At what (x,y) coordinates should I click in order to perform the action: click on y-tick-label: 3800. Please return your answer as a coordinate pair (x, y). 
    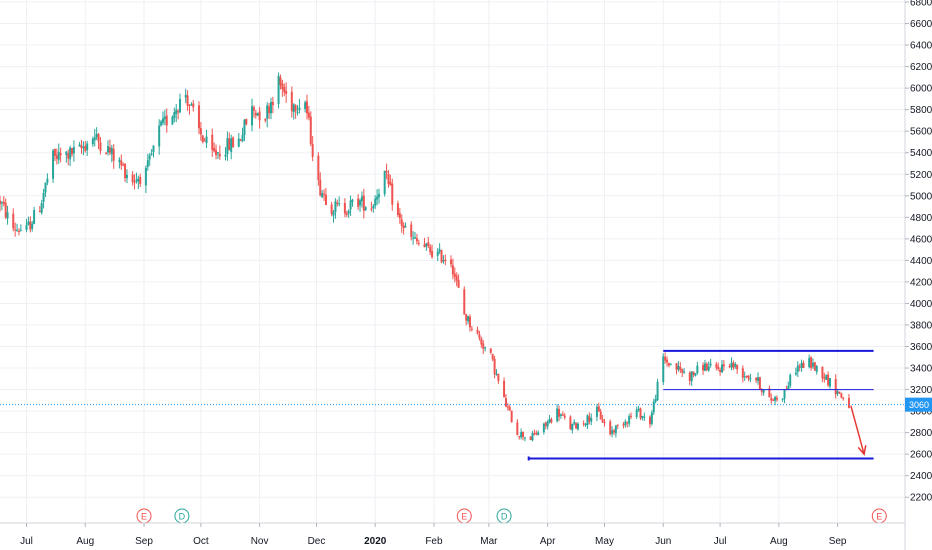
    Looking at the image, I should click on (921, 325).